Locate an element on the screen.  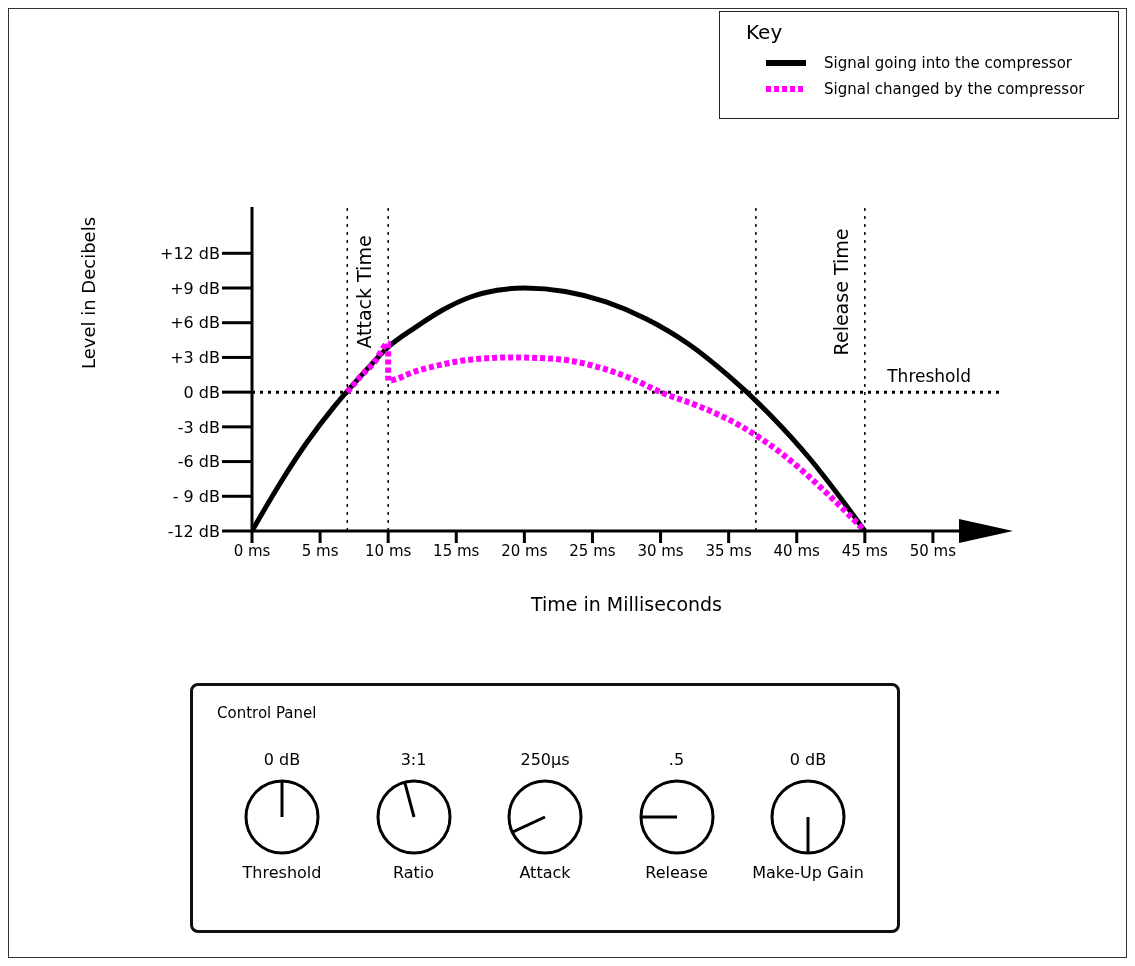
x-tick-label: 45 ms is located at coordinates (865, 550).